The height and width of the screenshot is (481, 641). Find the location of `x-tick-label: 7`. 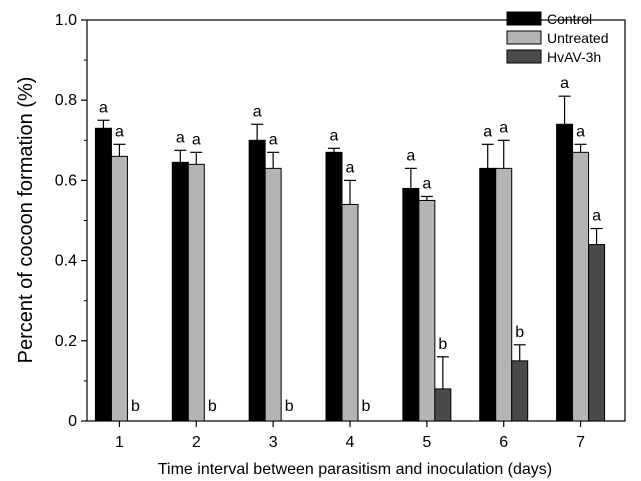

x-tick-label: 7 is located at coordinates (580, 442).